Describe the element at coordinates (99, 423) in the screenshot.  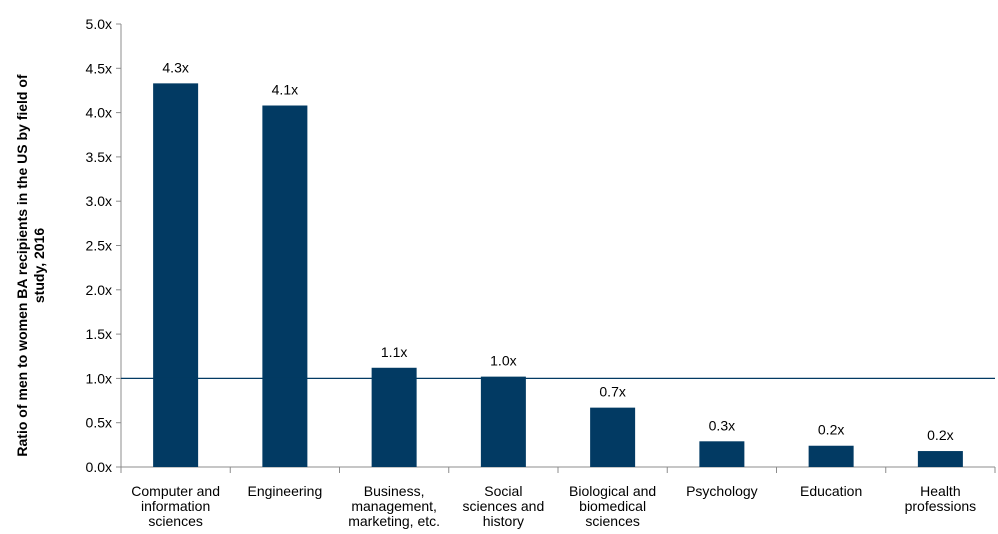
I see `y-tick-label: 0.5x` at that location.